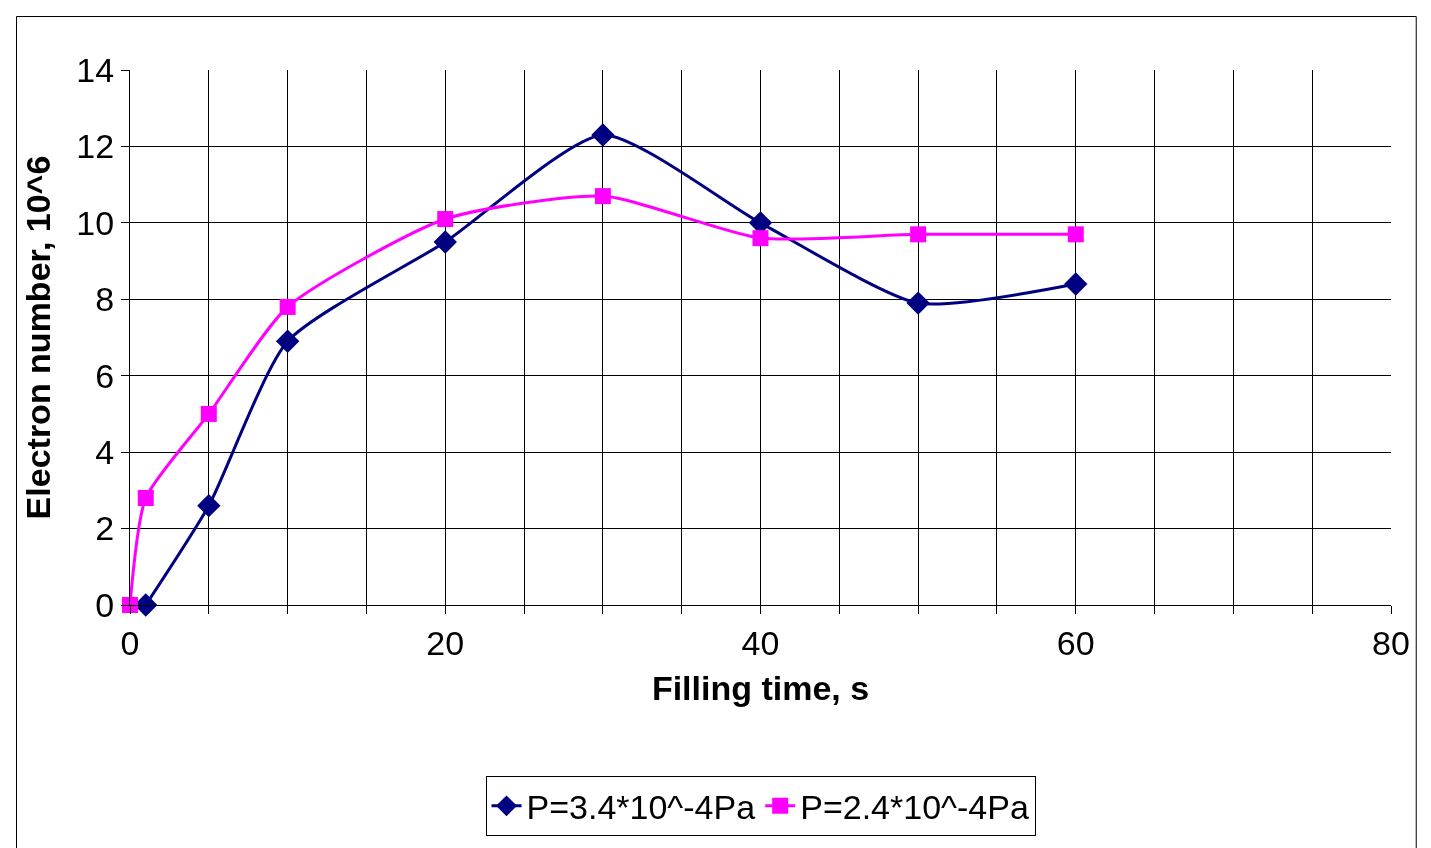 Image resolution: width=1431 pixels, height=848 pixels. Describe the element at coordinates (105, 528) in the screenshot. I see `y-tick-label: 2` at that location.